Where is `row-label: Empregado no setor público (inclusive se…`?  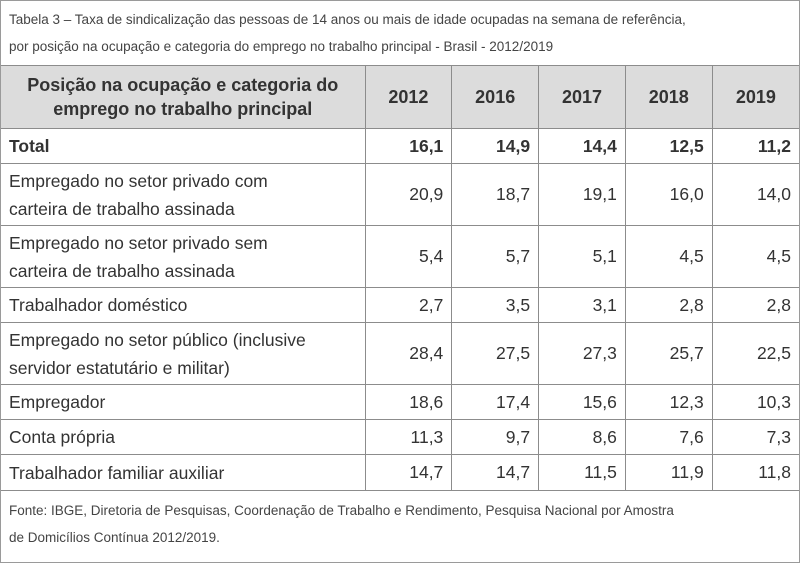 row-label: Empregado no setor público (inclusive se… is located at coordinates (183, 353).